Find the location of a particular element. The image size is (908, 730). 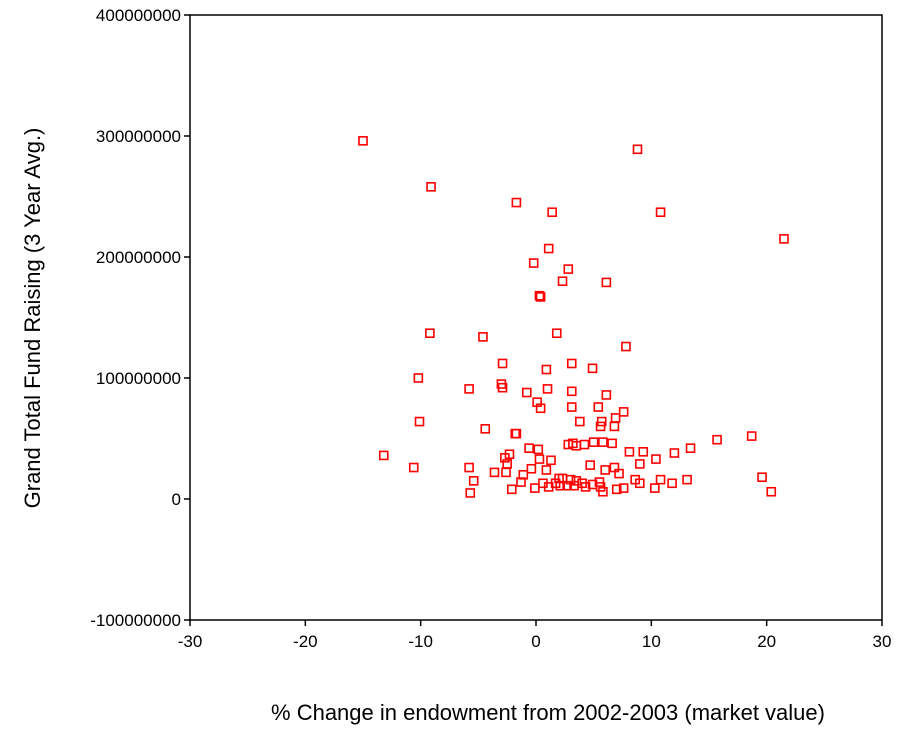

y-tick-label: 100000000 is located at coordinates (138, 378).